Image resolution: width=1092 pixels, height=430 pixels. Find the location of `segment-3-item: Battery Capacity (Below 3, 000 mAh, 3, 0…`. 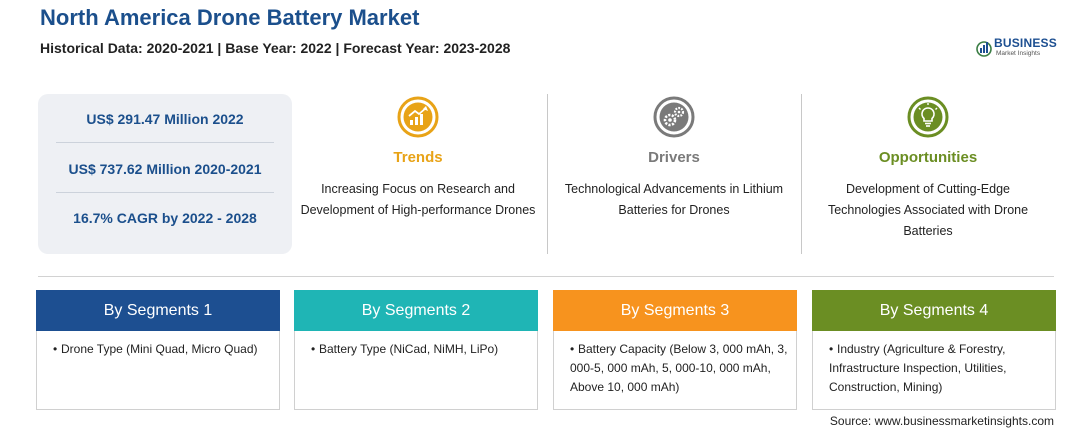

segment-3-item: Battery Capacity (Below 3, 000 mAh, 3, 0… is located at coordinates (679, 368).